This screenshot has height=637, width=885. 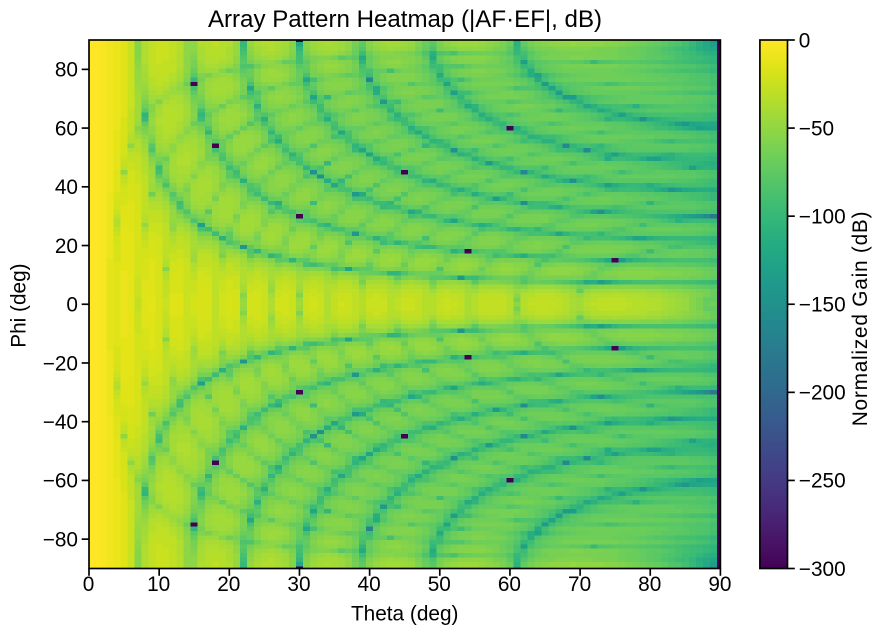 I want to click on svg-text: −20, so click(x=60, y=363).